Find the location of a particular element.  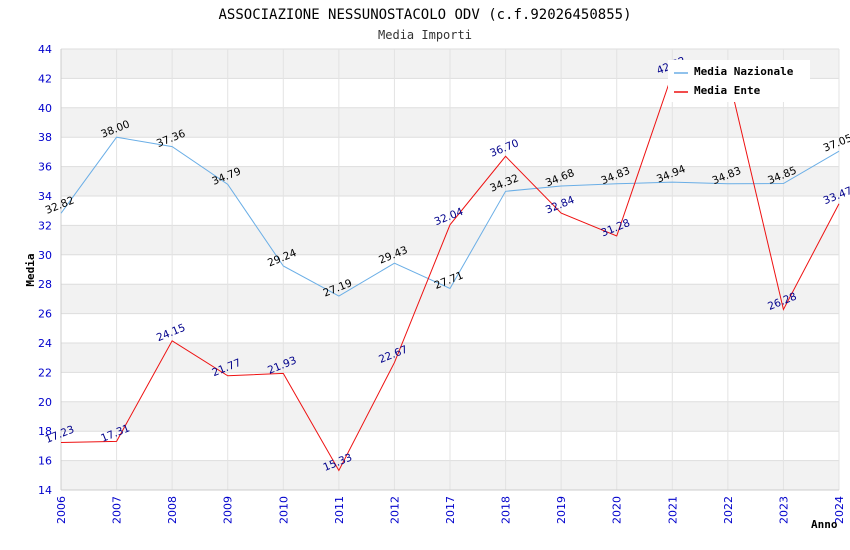

x-tick-label: 2020 is located at coordinates (617, 510).